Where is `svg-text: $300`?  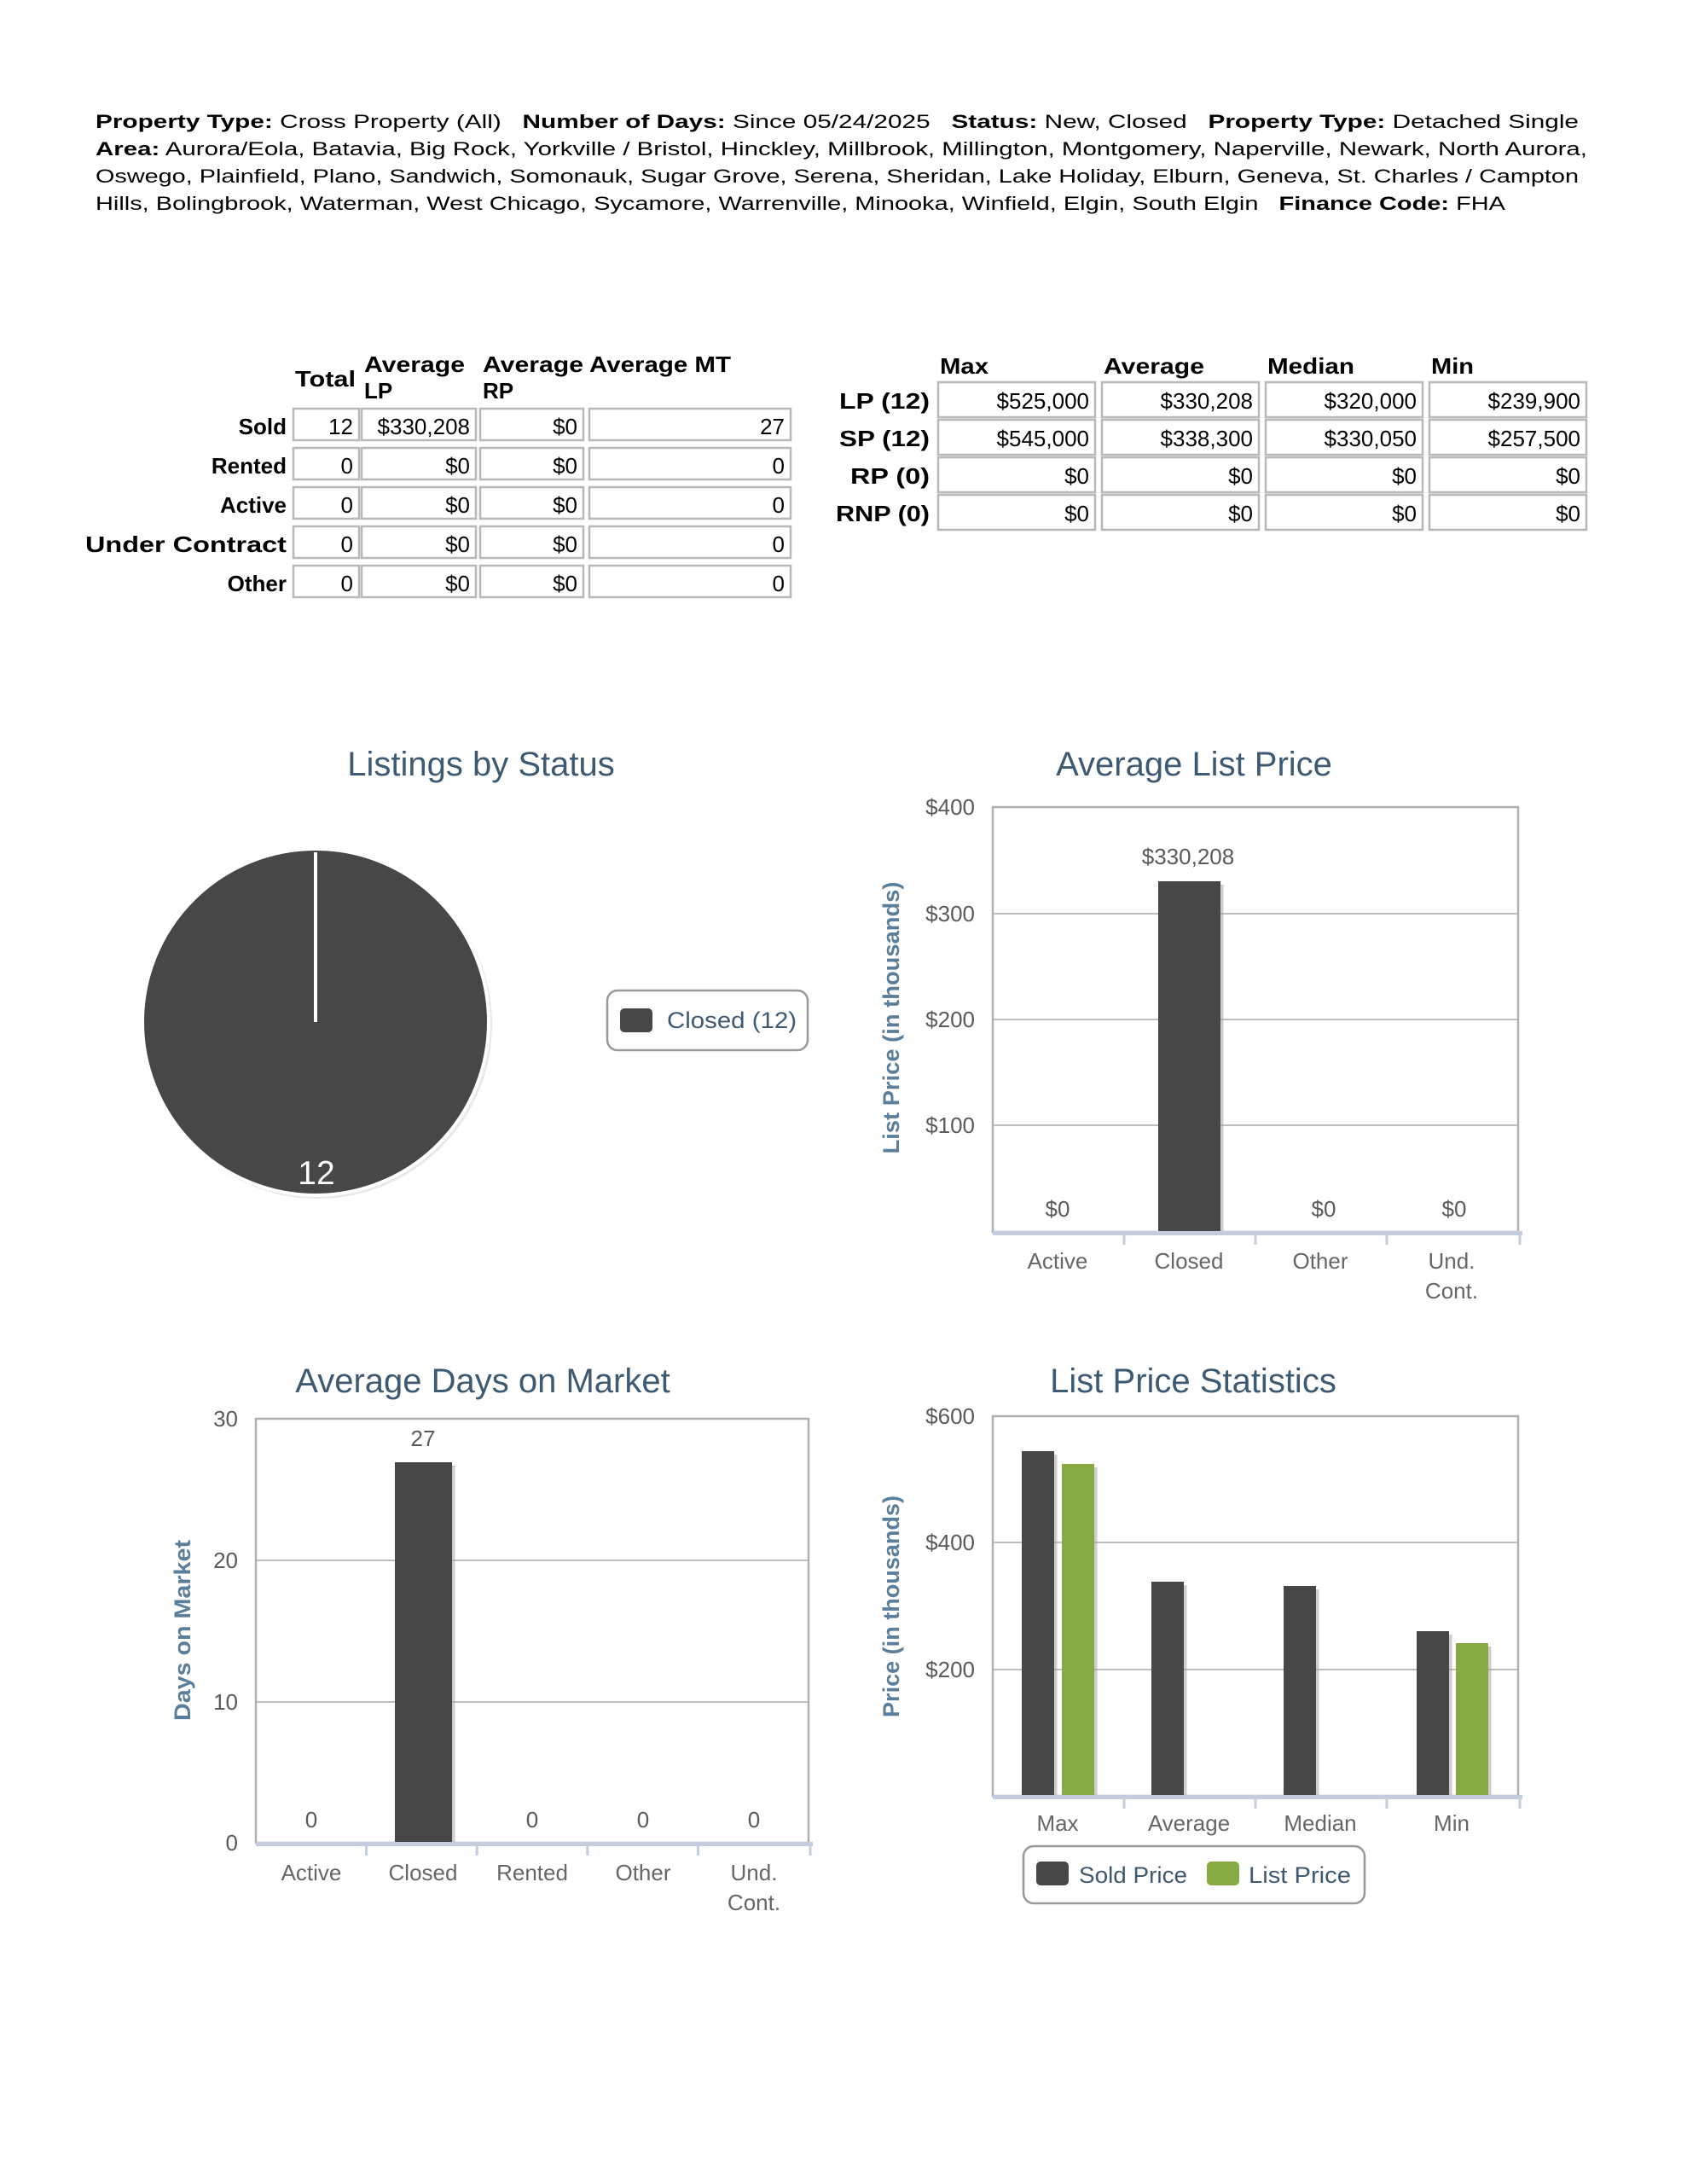
svg-text: $300 is located at coordinates (950, 913).